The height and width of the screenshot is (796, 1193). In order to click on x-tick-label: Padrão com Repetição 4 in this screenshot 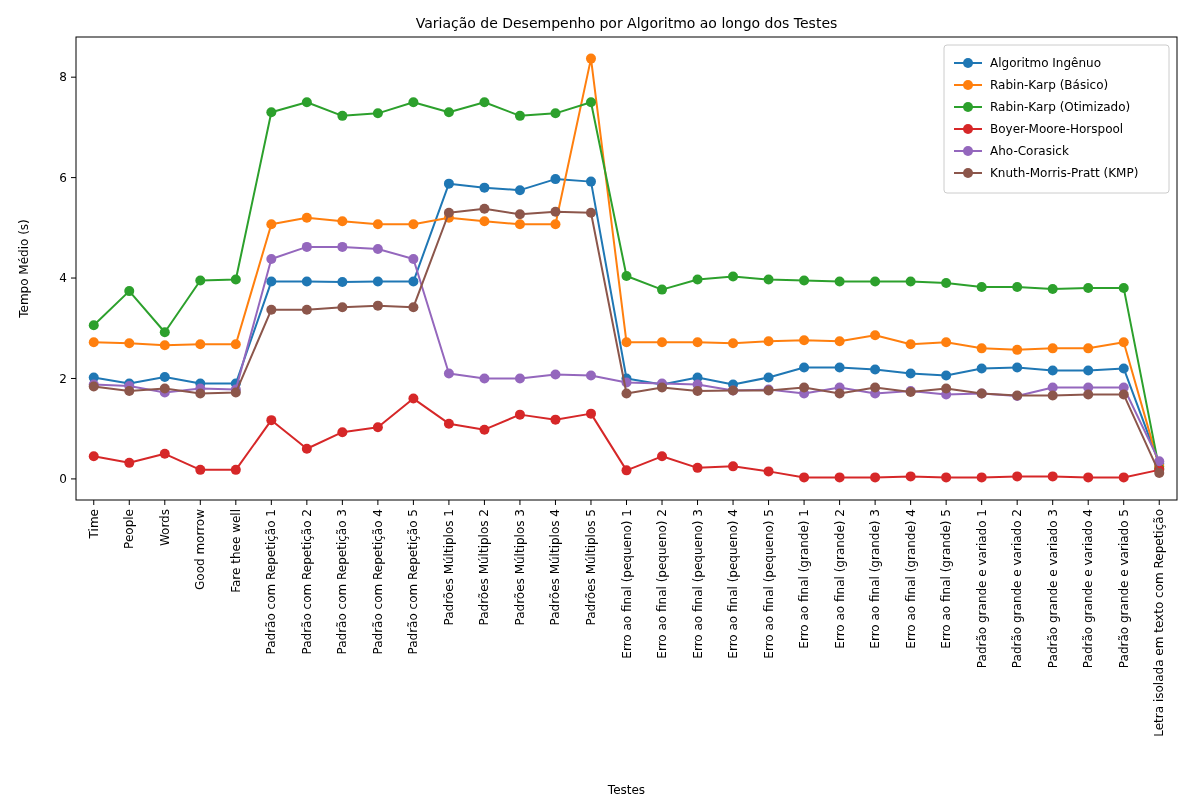, I will do `click(377, 582)`.